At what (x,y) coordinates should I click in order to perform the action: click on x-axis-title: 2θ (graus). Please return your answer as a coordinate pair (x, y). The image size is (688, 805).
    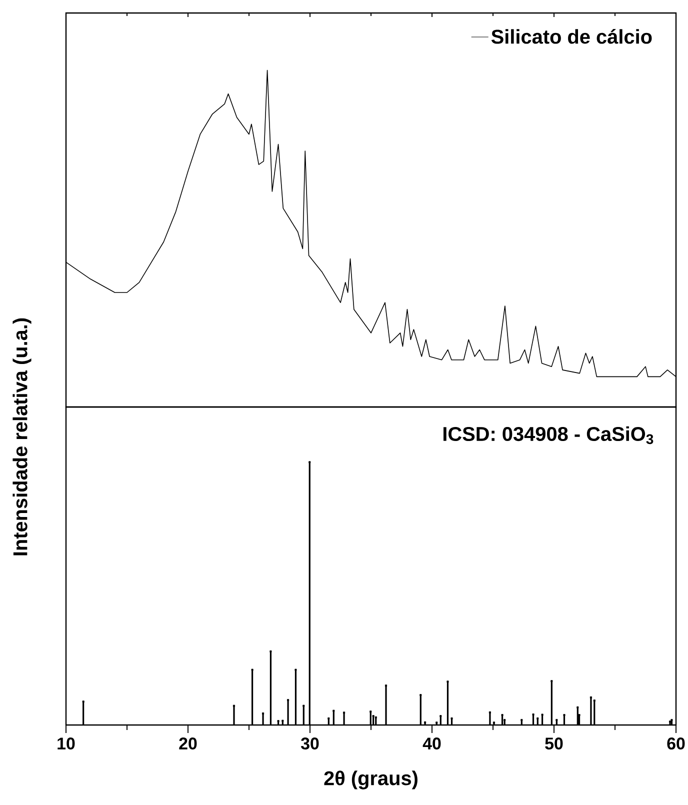
    Looking at the image, I should click on (371, 780).